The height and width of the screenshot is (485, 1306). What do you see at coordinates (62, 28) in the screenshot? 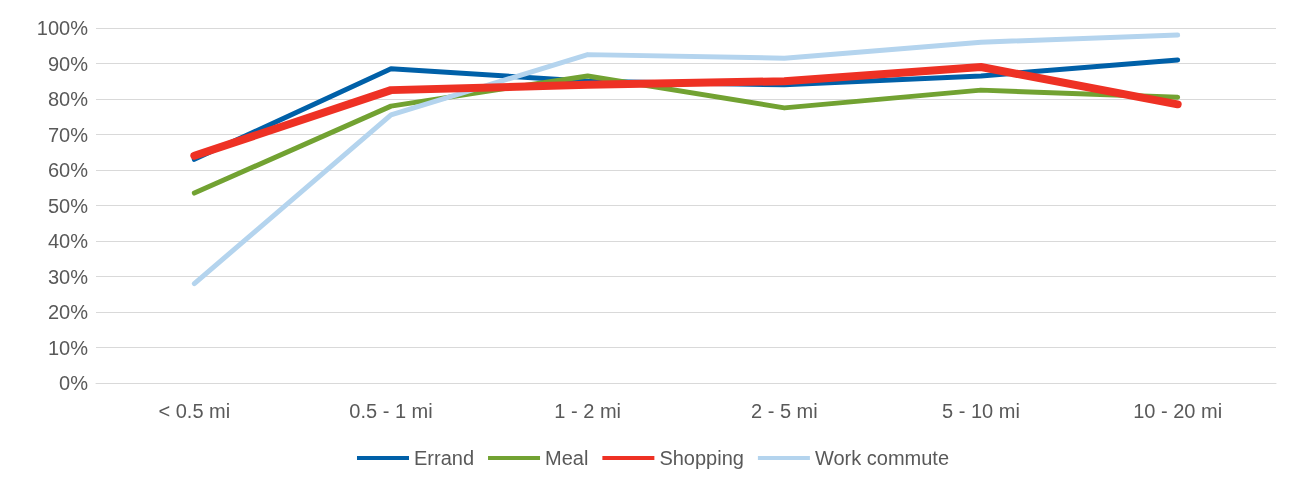
I see `y-tick-label: 100%` at bounding box center [62, 28].